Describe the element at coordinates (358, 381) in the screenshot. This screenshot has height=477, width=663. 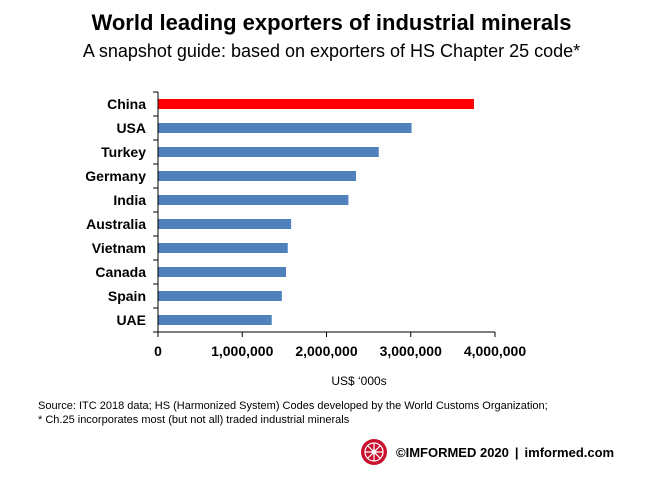
I see `x-axis-title: US$ ‘000s` at that location.